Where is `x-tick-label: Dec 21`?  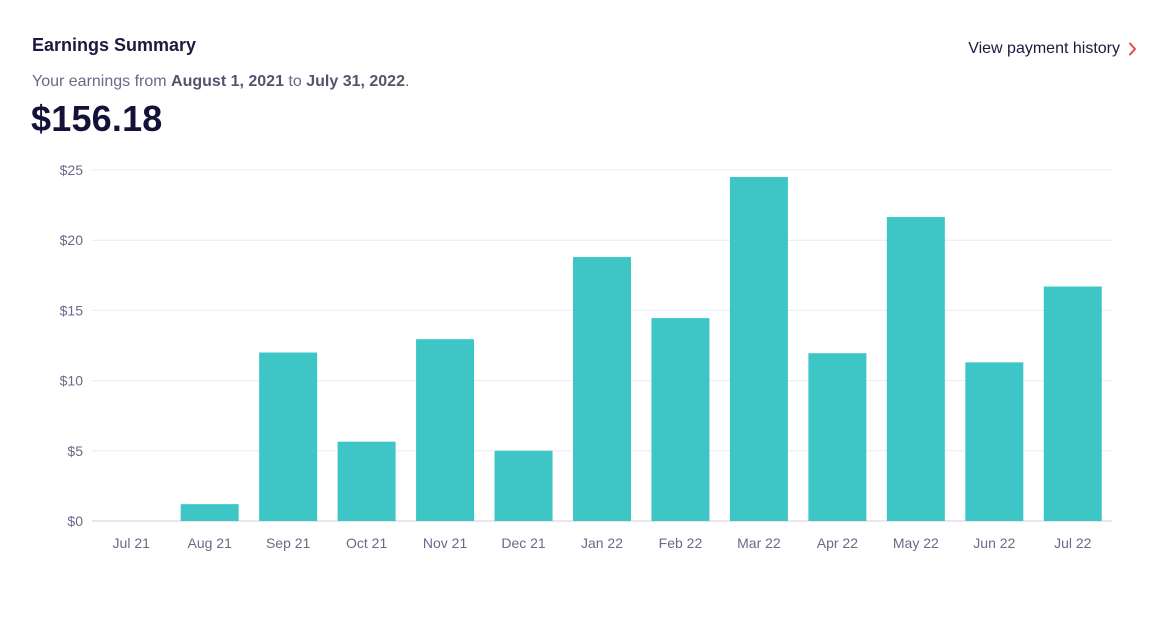
x-tick-label: Dec 21 is located at coordinates (523, 543).